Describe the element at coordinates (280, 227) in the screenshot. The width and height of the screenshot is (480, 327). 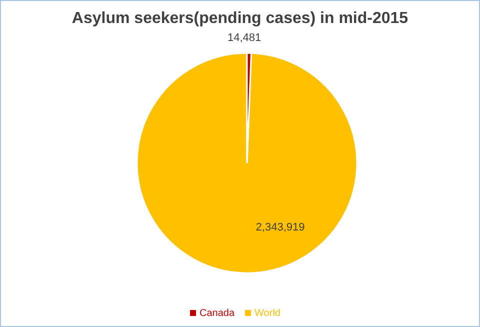
I see `data-label: 2,343,919` at that location.